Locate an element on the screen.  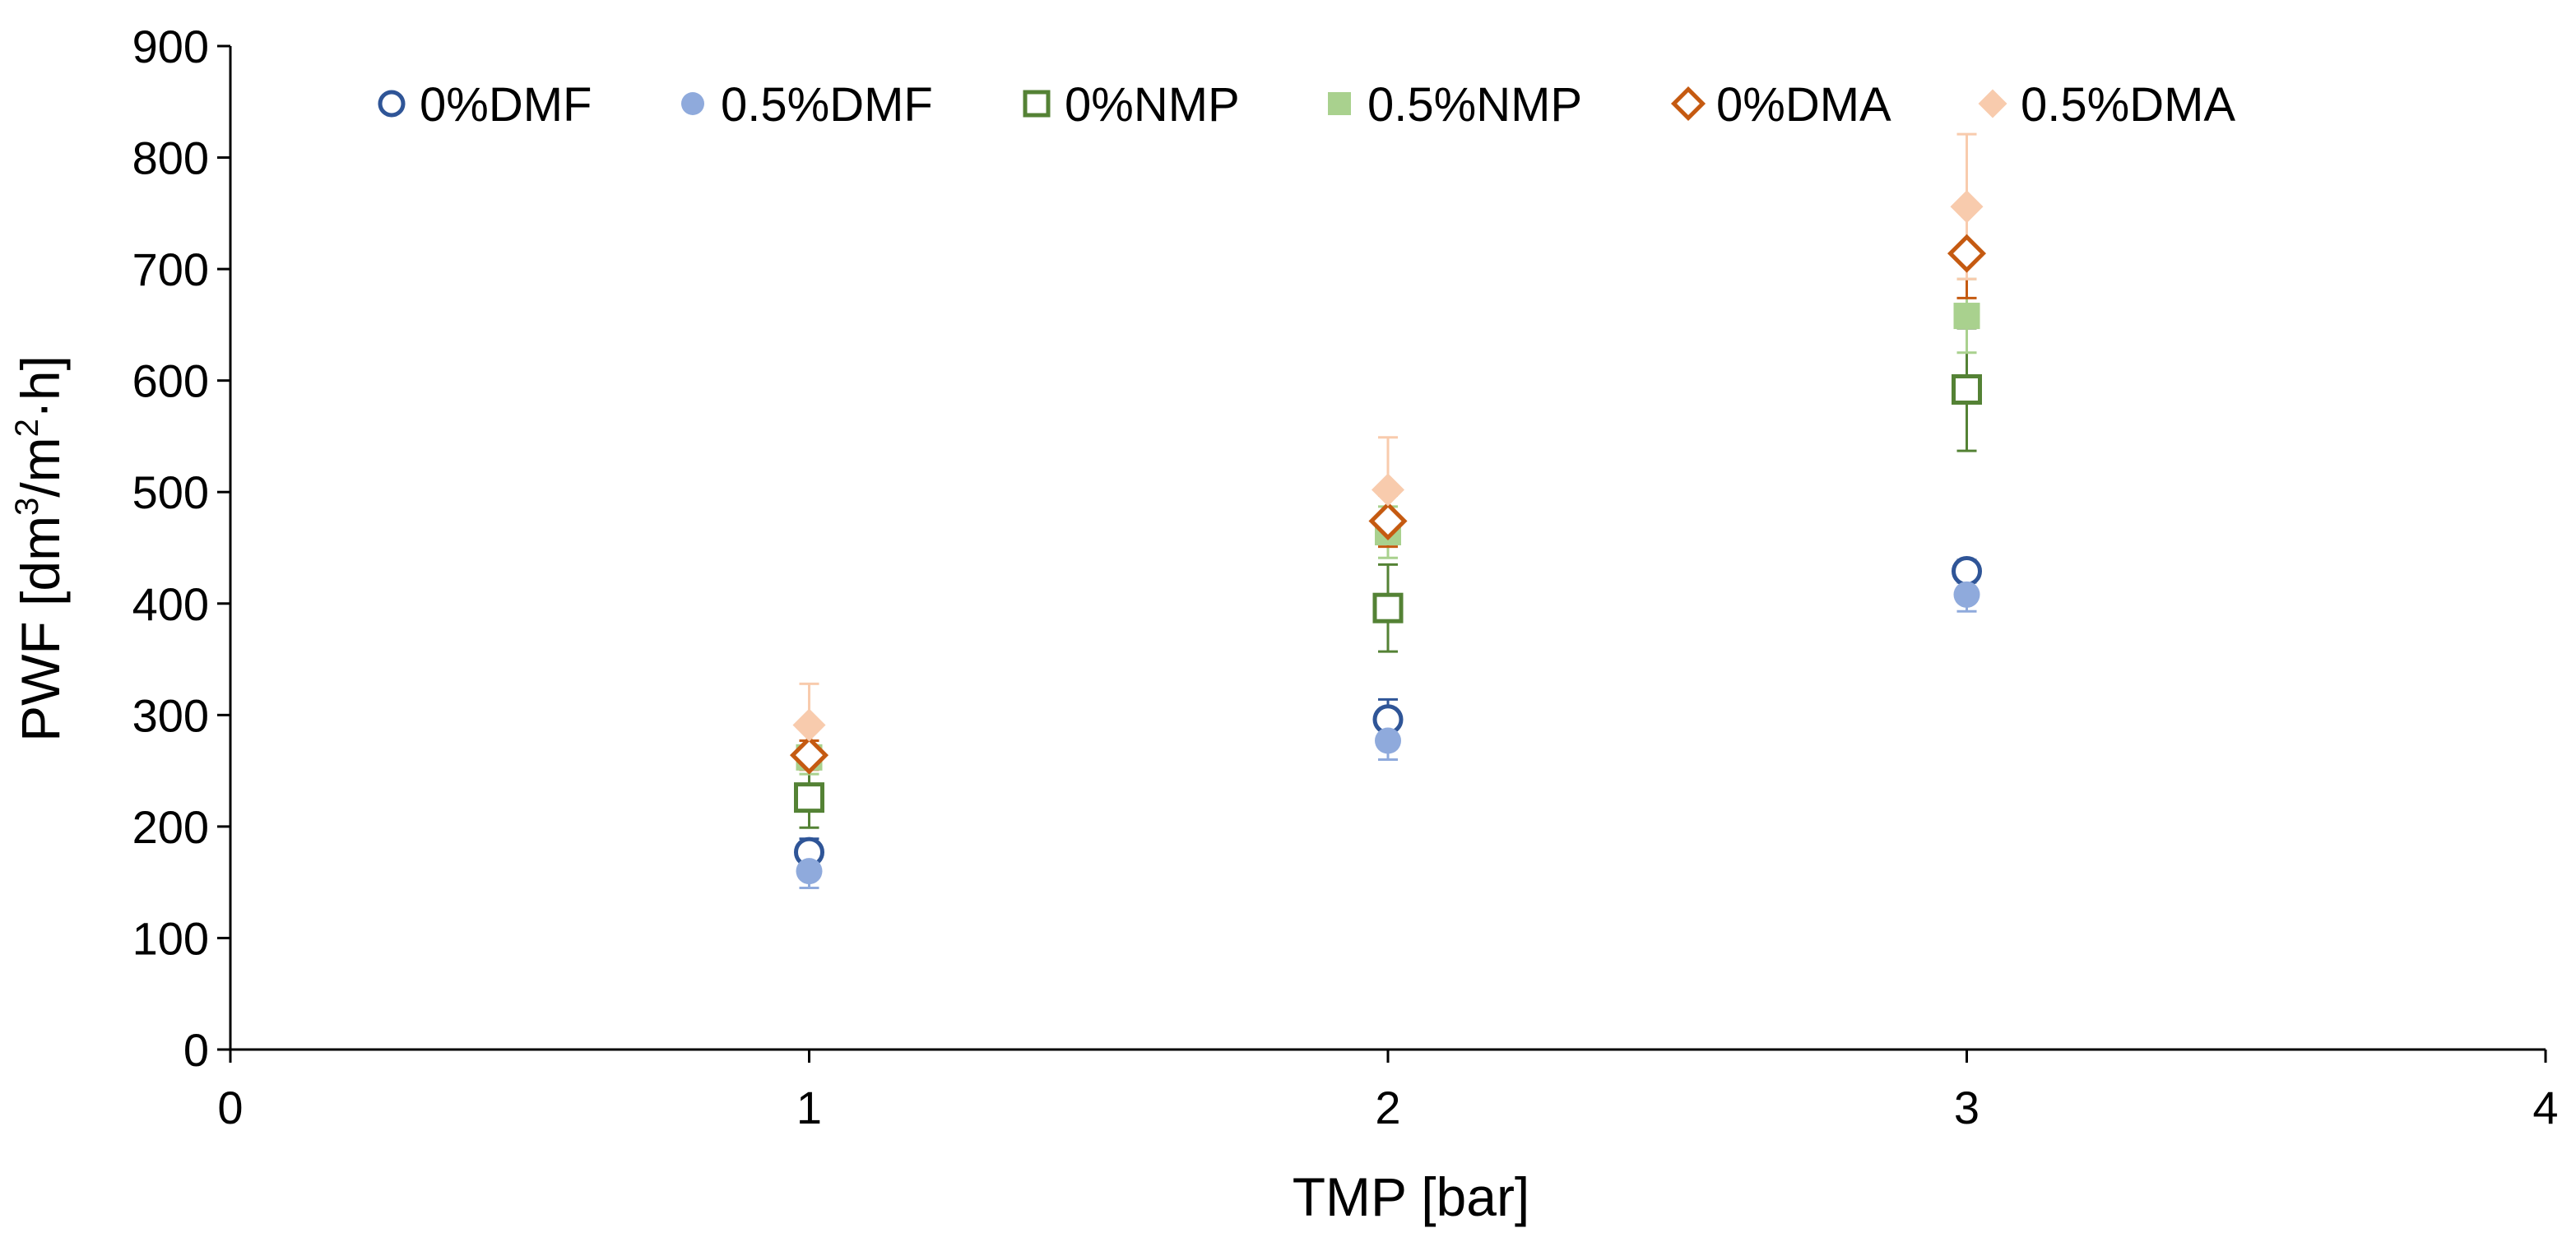
y-tick-label: 0 is located at coordinates (196, 1050).